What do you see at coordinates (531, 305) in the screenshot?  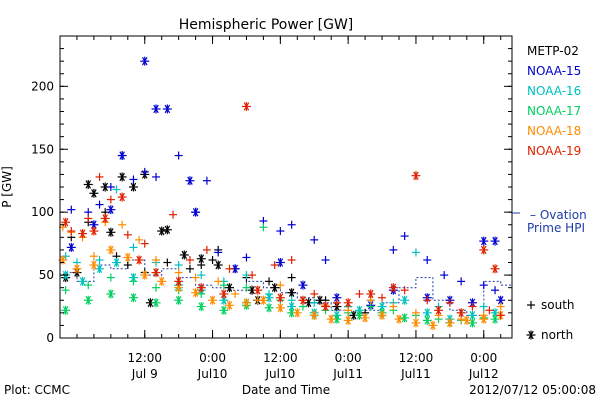 I see `legend-marker-south` at bounding box center [531, 305].